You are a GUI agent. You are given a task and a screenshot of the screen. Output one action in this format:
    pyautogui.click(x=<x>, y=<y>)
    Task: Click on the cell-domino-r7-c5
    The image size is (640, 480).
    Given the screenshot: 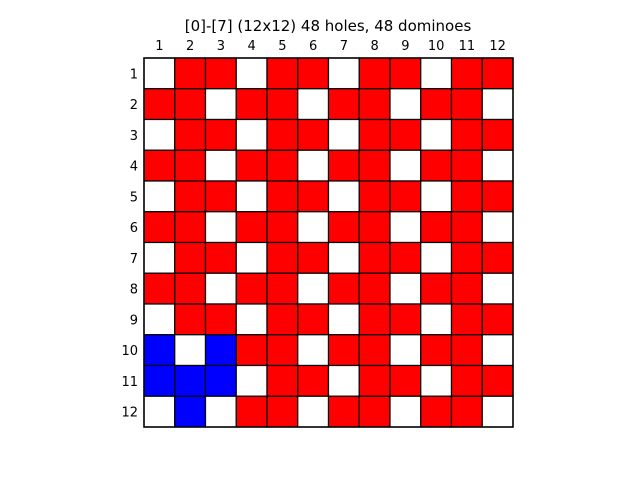 What is the action you would take?
    pyautogui.click(x=282, y=257)
    